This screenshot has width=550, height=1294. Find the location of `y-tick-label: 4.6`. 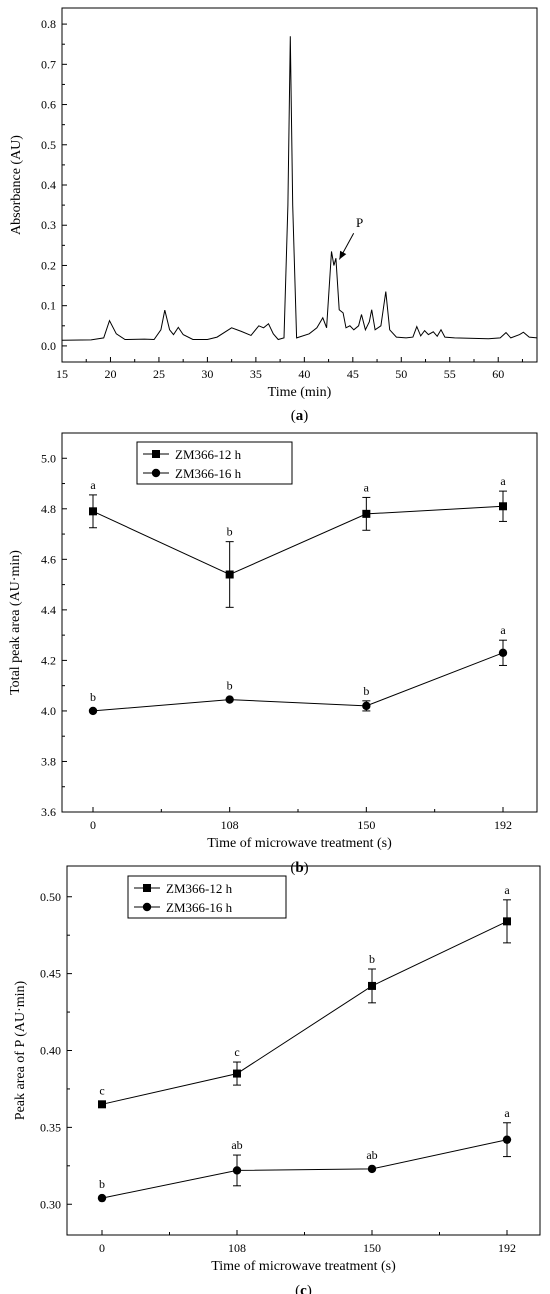

y-tick-label: 4.6 is located at coordinates (48, 559).